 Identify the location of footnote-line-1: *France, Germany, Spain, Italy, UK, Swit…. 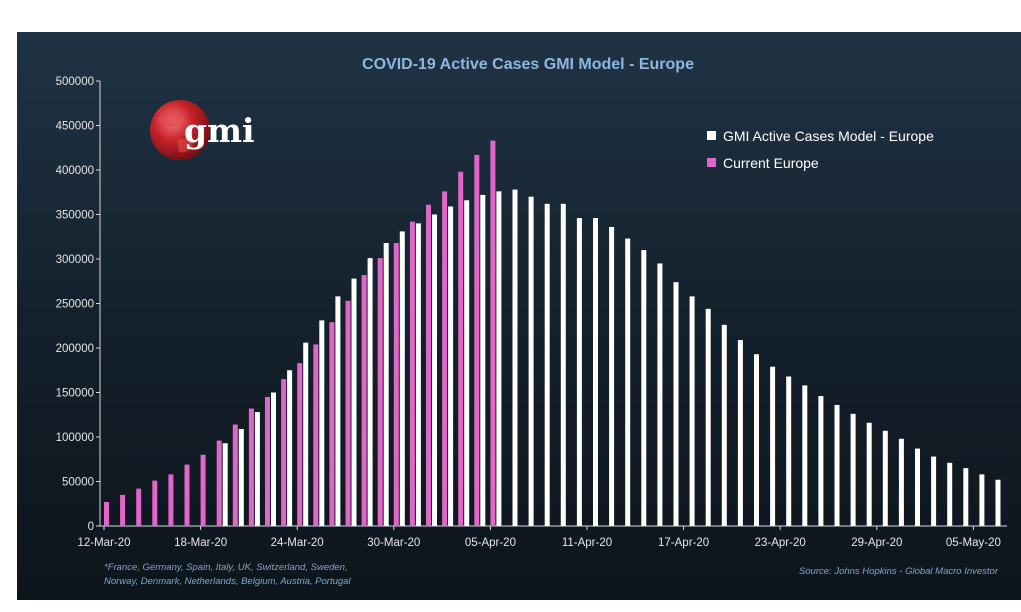
(226, 567).